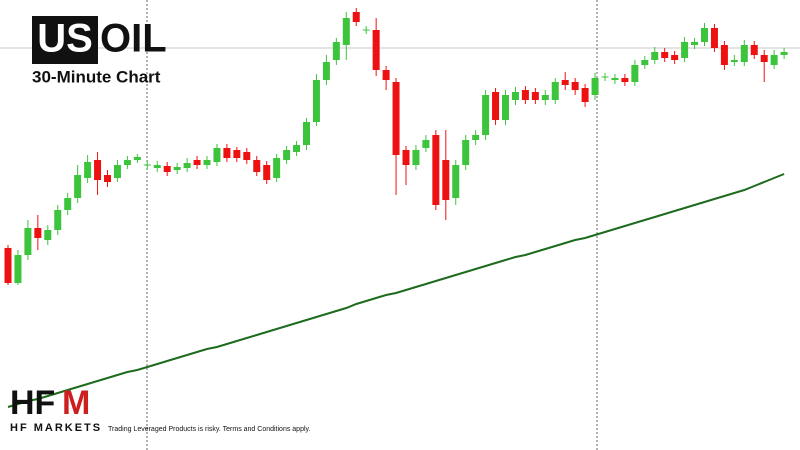 Image resolution: width=800 pixels, height=450 pixels. Describe the element at coordinates (56, 428) in the screenshot. I see `brand-name: HF MARKETS` at that location.